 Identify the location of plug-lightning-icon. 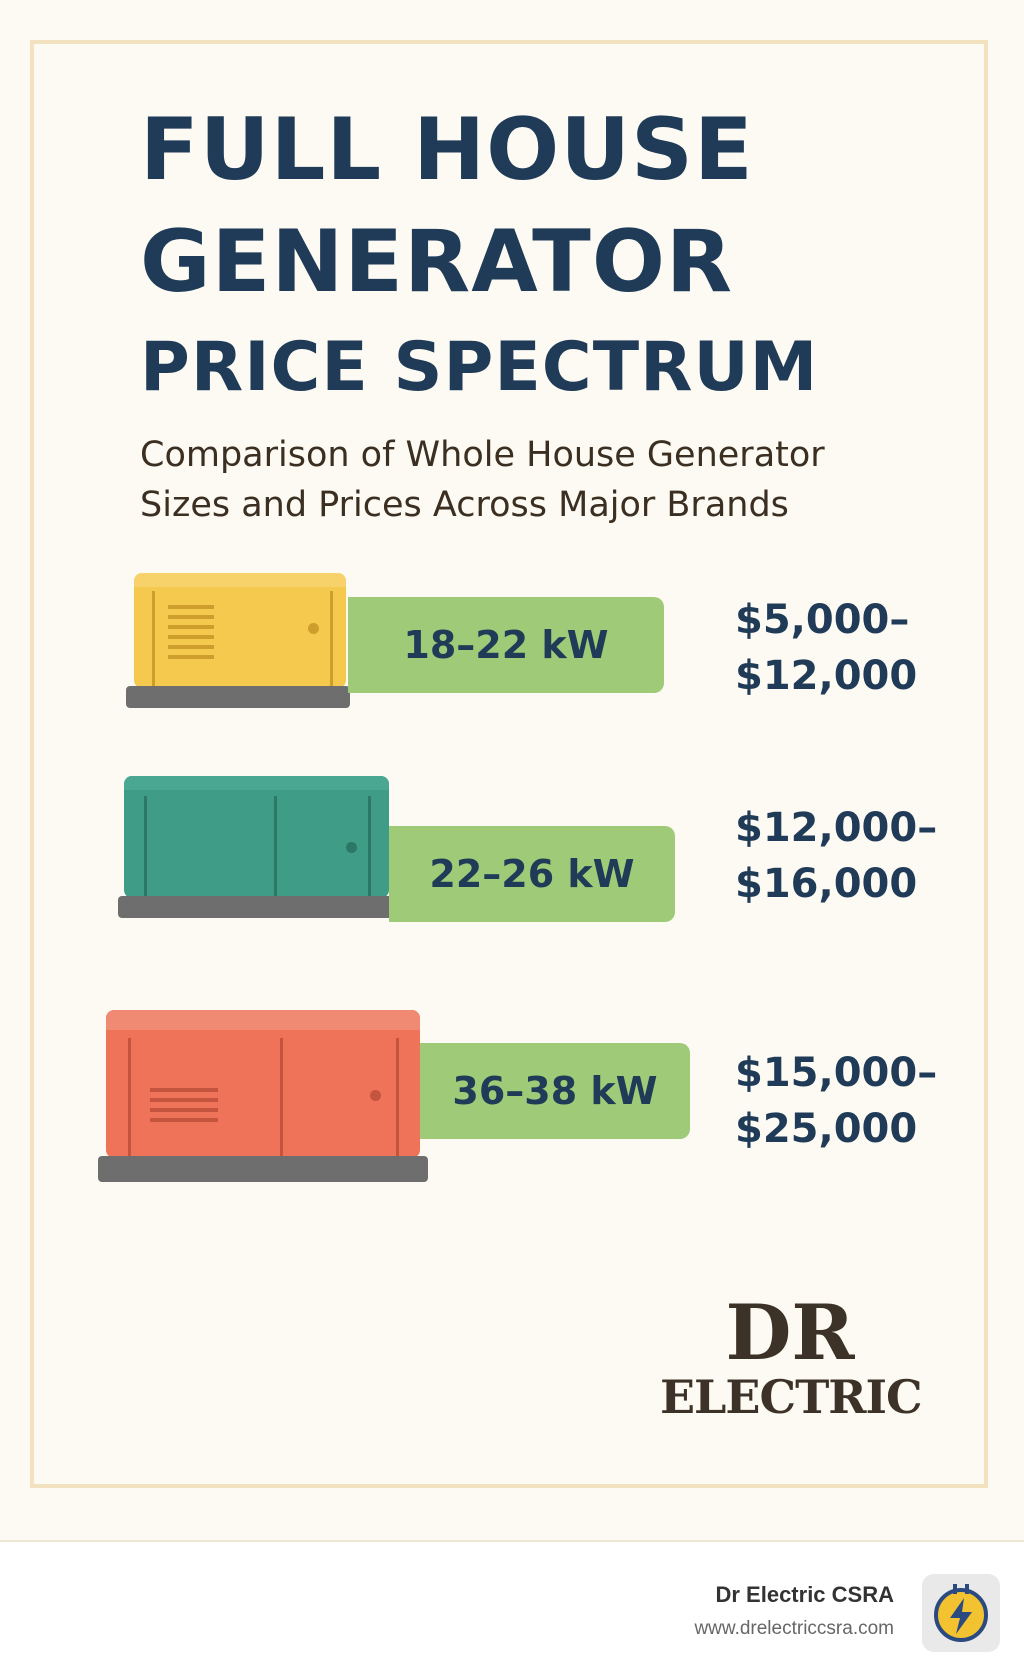
(961, 1613).